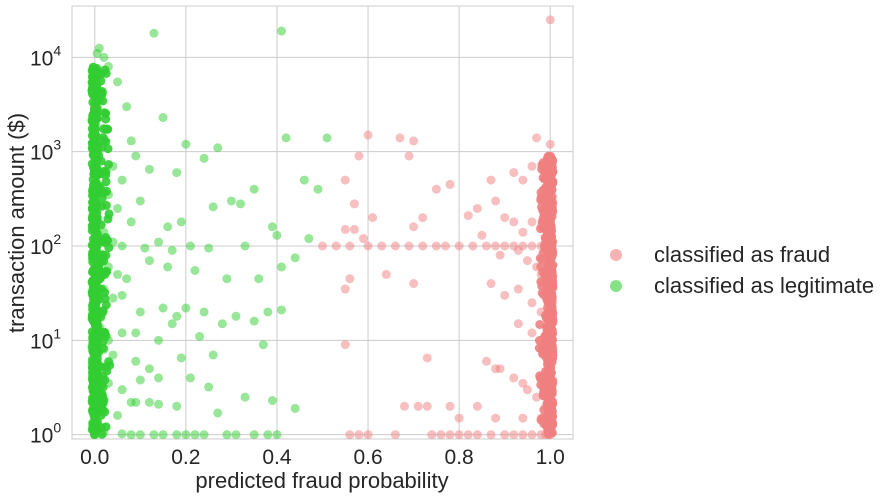 The width and height of the screenshot is (889, 498). I want to click on x-tick-label: 0.2, so click(185, 457).